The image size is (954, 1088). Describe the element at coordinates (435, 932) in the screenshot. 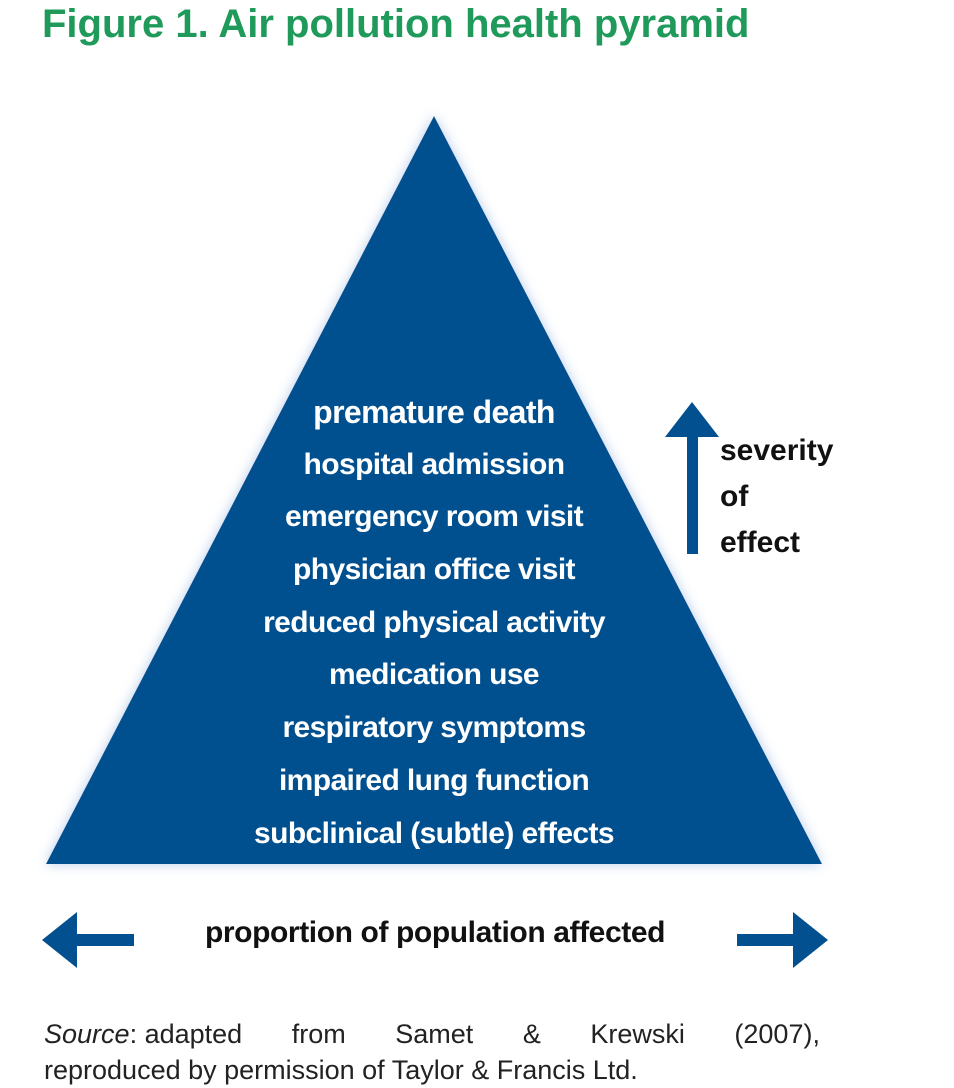

I see `proportion-label: proportion of population affected` at that location.